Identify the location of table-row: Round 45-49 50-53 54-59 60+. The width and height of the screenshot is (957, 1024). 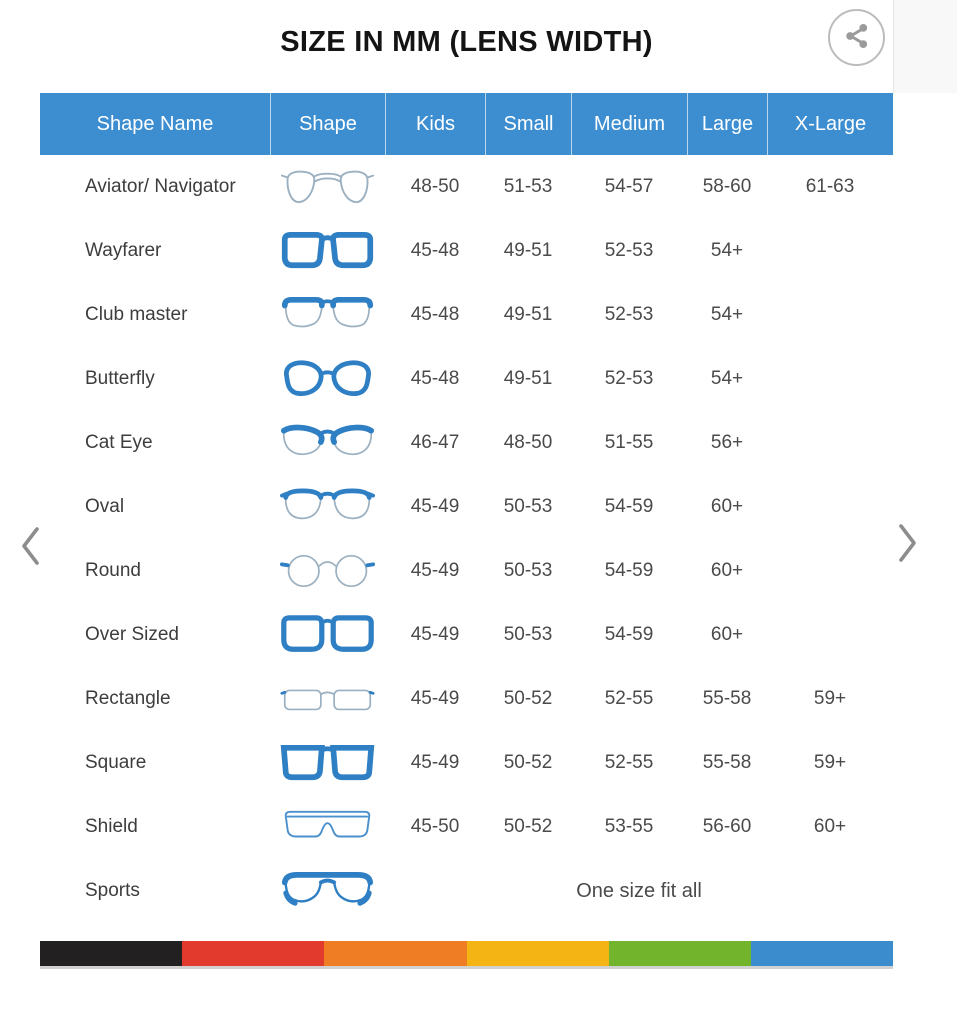
(466, 571).